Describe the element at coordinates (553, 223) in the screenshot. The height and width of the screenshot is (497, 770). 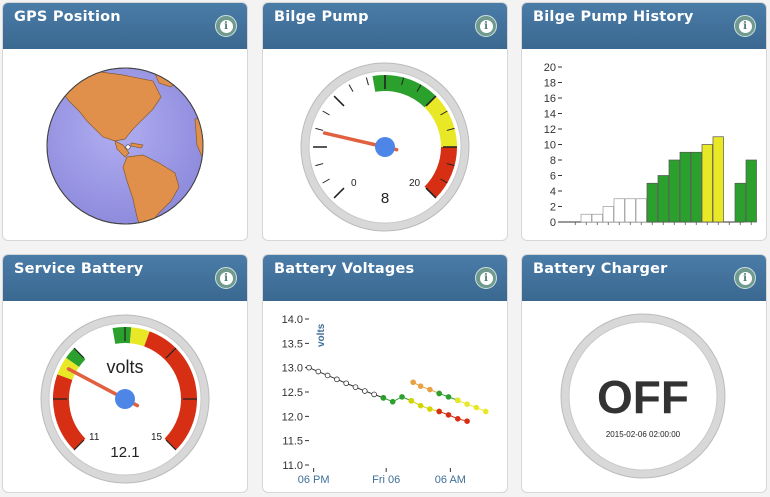
I see `chart-y-tick-label: 0` at that location.